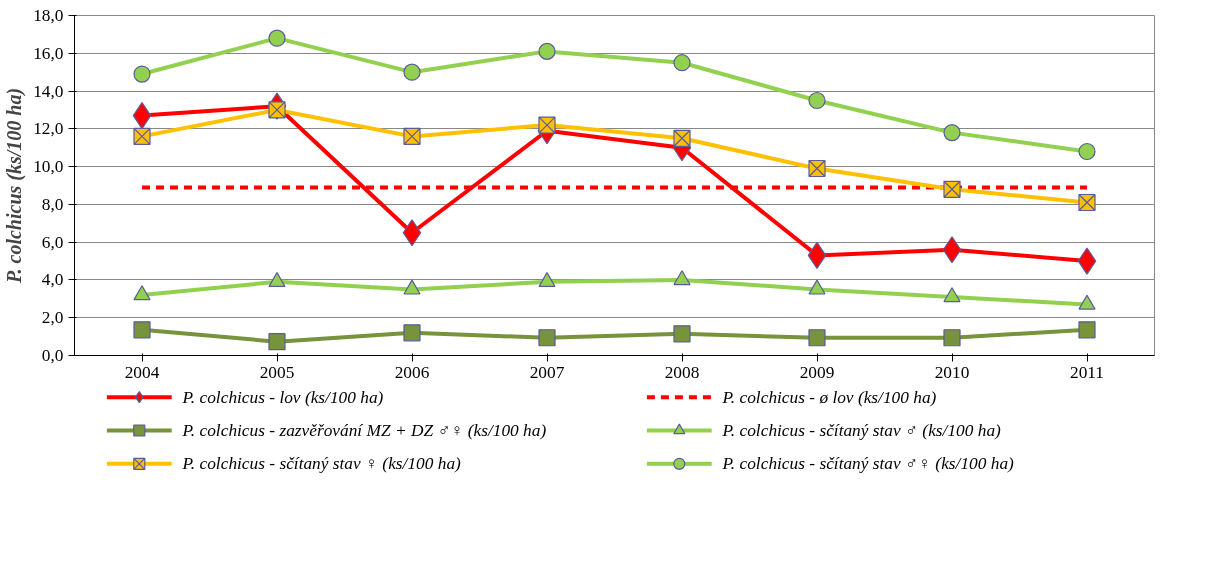 The image size is (1206, 571). Describe the element at coordinates (52, 355) in the screenshot. I see `y-tick-label: 0,0` at that location.